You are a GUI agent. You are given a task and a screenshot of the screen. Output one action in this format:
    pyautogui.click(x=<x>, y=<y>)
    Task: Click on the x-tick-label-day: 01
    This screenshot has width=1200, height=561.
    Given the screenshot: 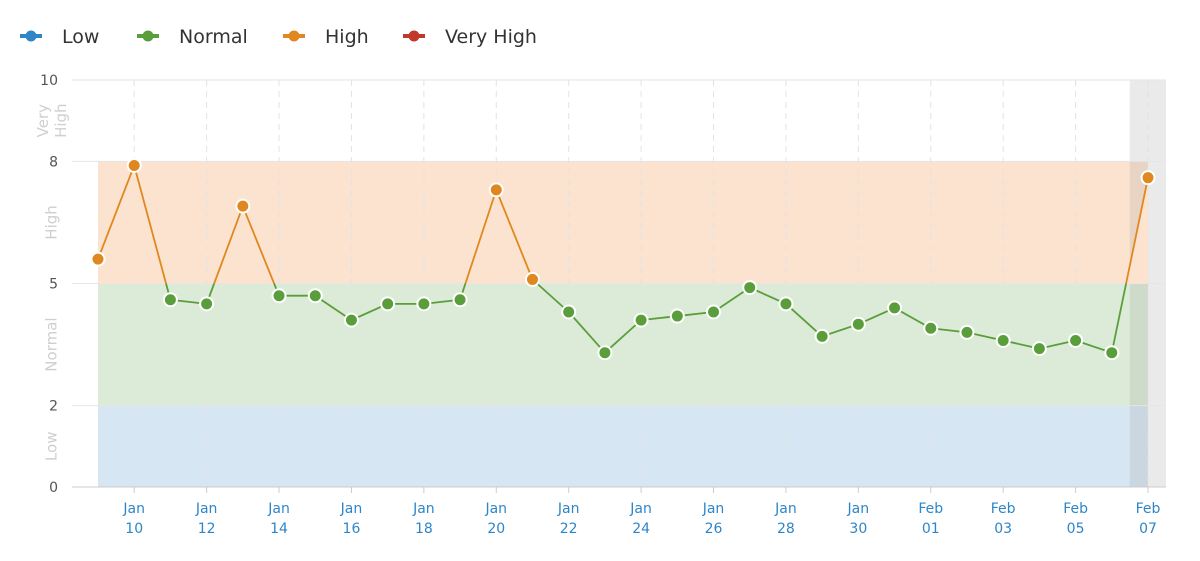 What is the action you would take?
    pyautogui.click(x=931, y=529)
    